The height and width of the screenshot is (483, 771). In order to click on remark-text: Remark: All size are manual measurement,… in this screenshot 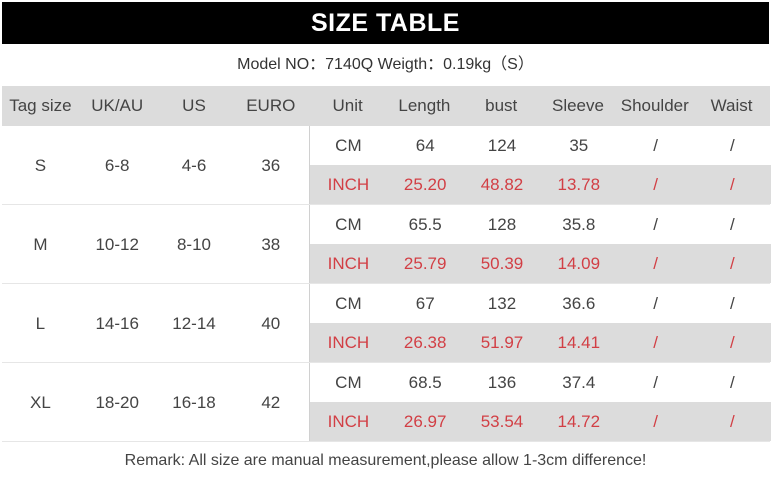, I will do `click(385, 460)`.